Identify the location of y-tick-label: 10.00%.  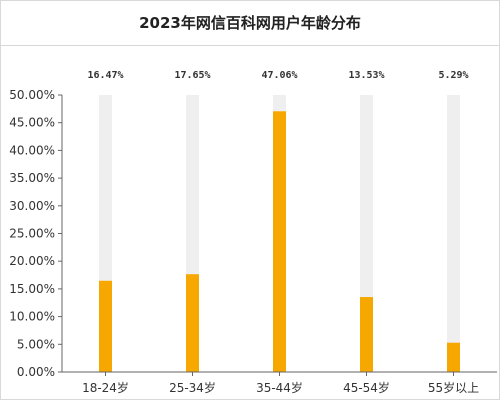
(32, 317).